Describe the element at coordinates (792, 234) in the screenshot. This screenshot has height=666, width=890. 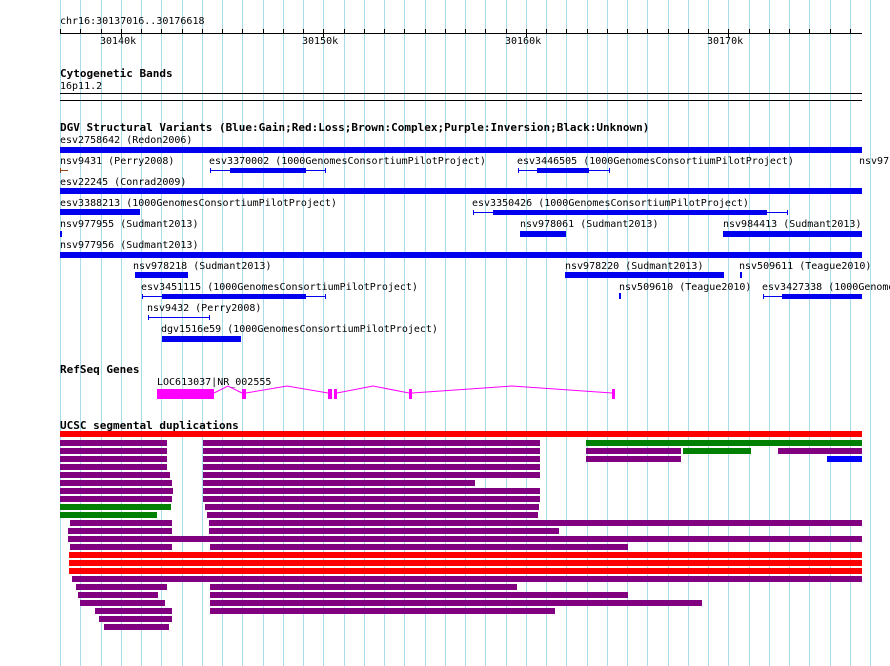
I see `dgv-feature-nsv984413` at that location.